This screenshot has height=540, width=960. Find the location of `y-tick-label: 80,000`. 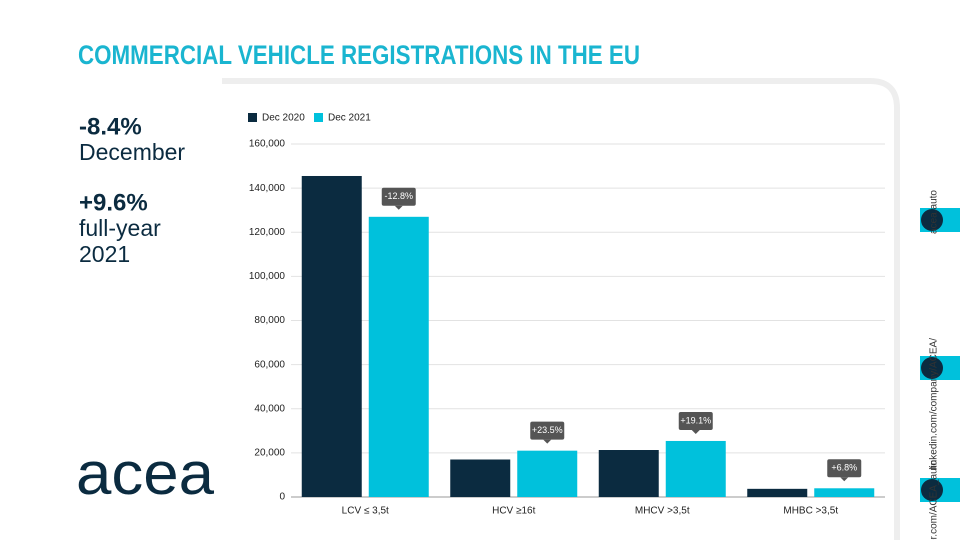

y-tick-label: 80,000 is located at coordinates (269, 320).